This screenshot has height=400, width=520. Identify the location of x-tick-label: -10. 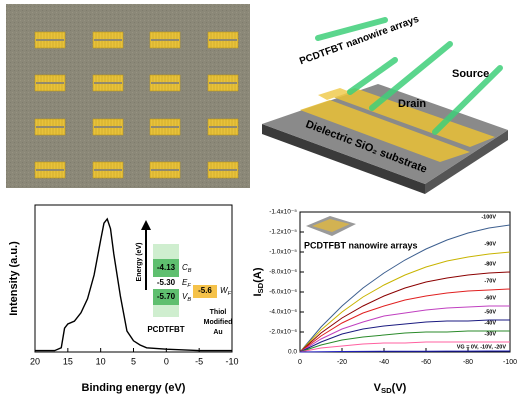
(231, 361).